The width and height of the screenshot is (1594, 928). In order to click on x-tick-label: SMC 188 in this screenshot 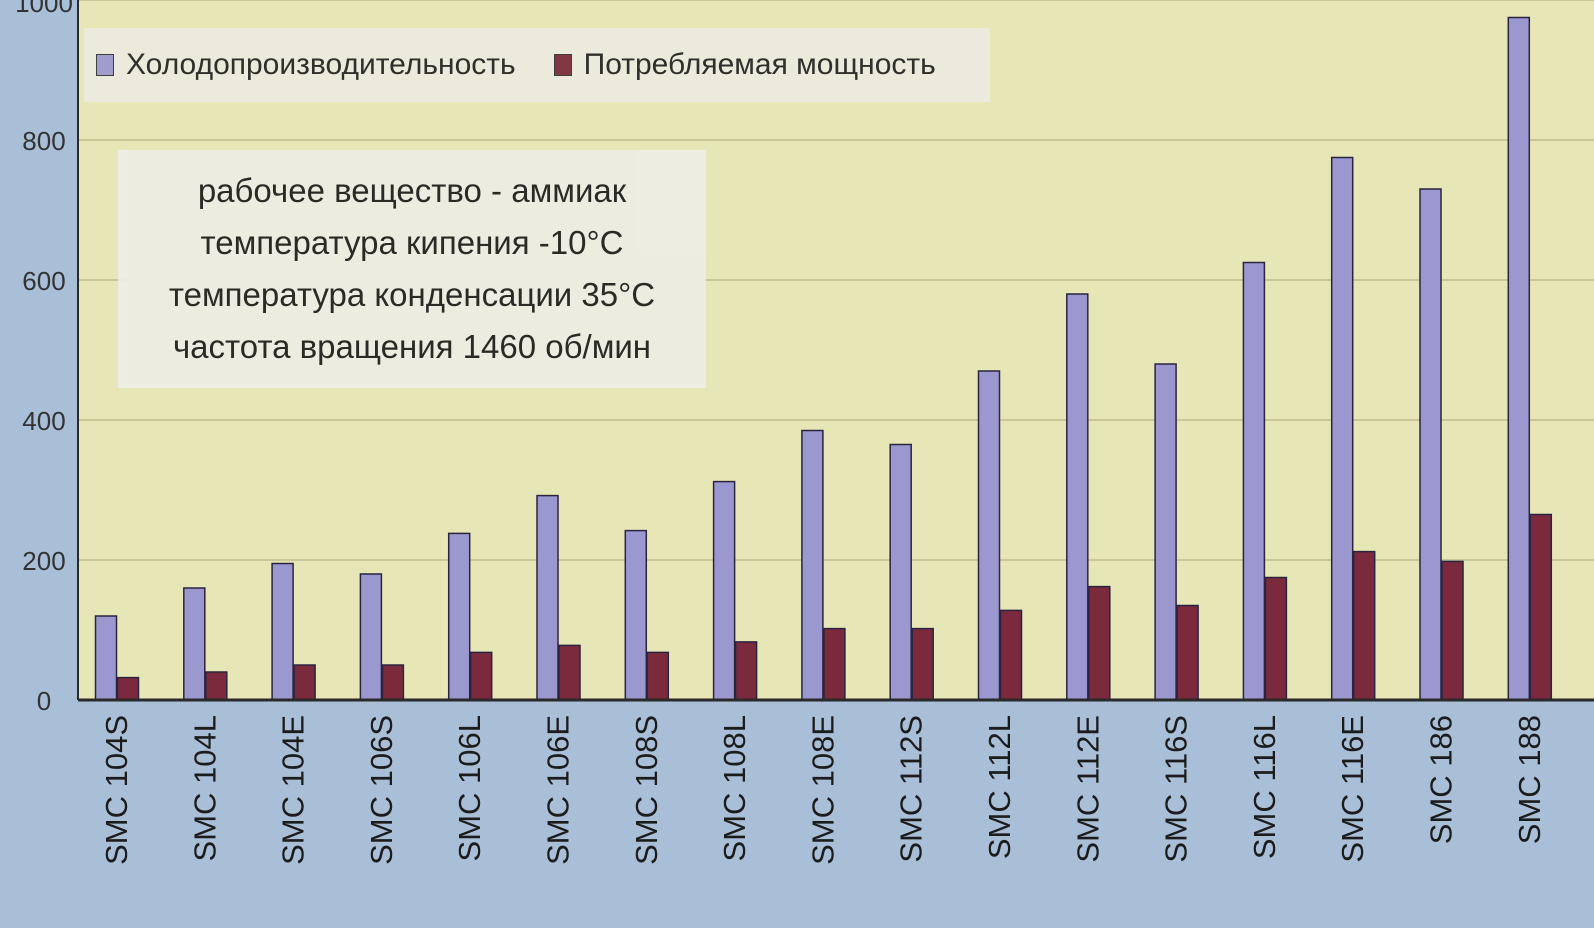, I will do `click(1529, 779)`.